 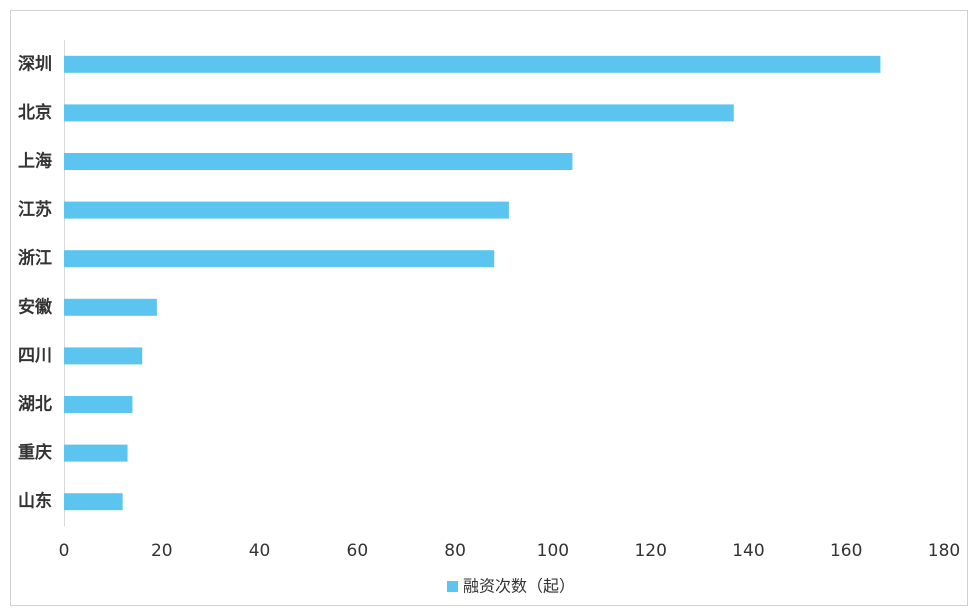 What do you see at coordinates (35, 209) in the screenshot?
I see `y-tick-label: 江苏` at bounding box center [35, 209].